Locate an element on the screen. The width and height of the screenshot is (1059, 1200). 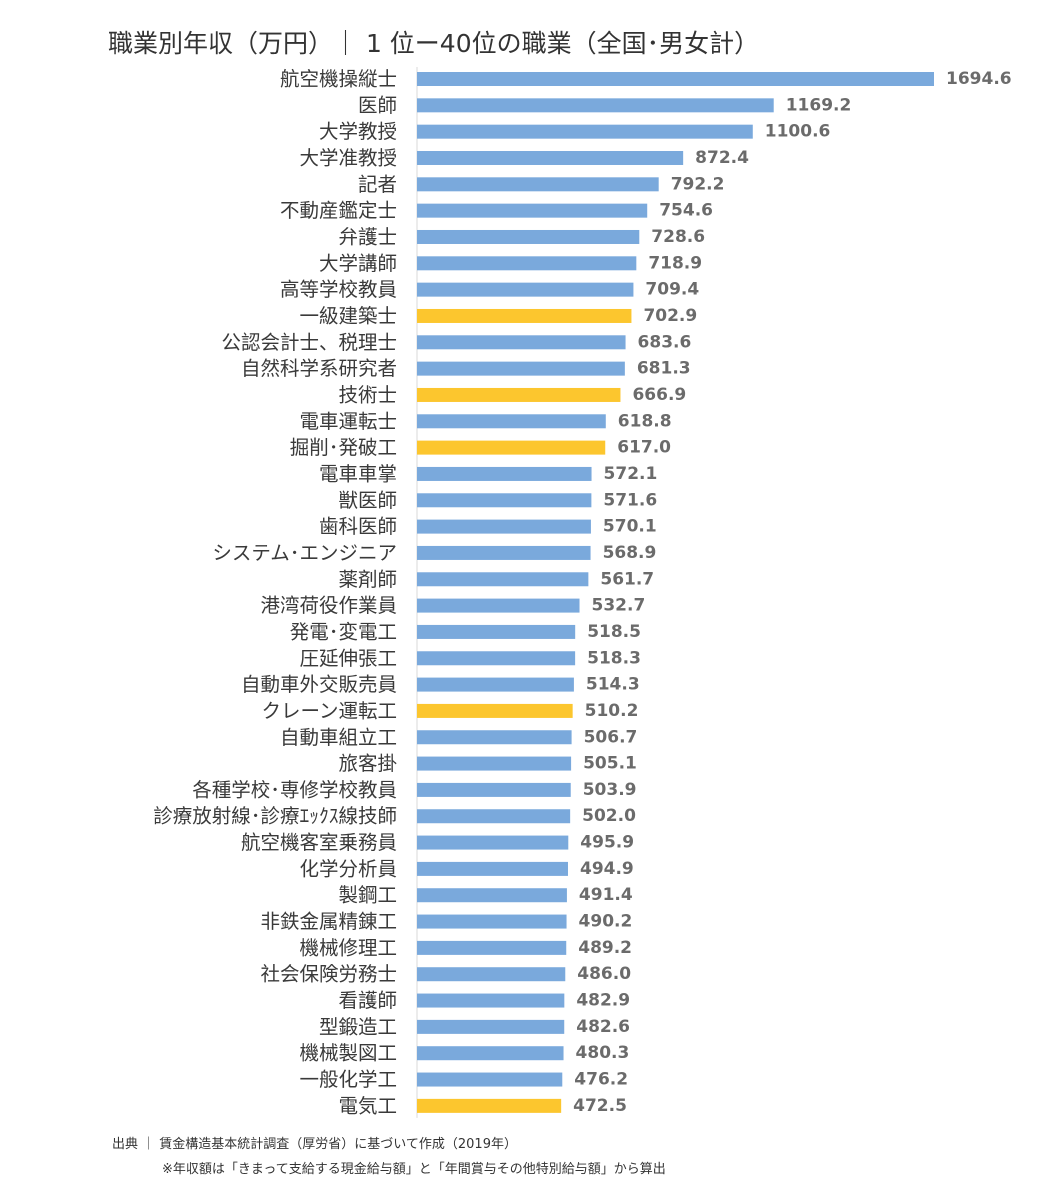
value-label: 505.1 is located at coordinates (610, 764).